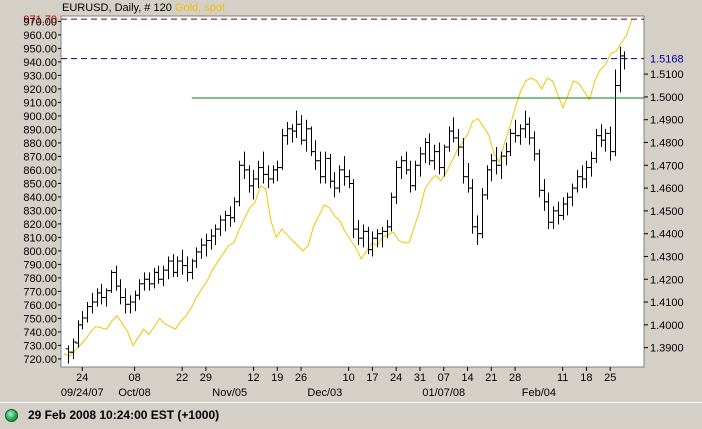 The image size is (702, 429). What do you see at coordinates (444, 378) in the screenshot?
I see `x-axis-day-label: 07` at bounding box center [444, 378].